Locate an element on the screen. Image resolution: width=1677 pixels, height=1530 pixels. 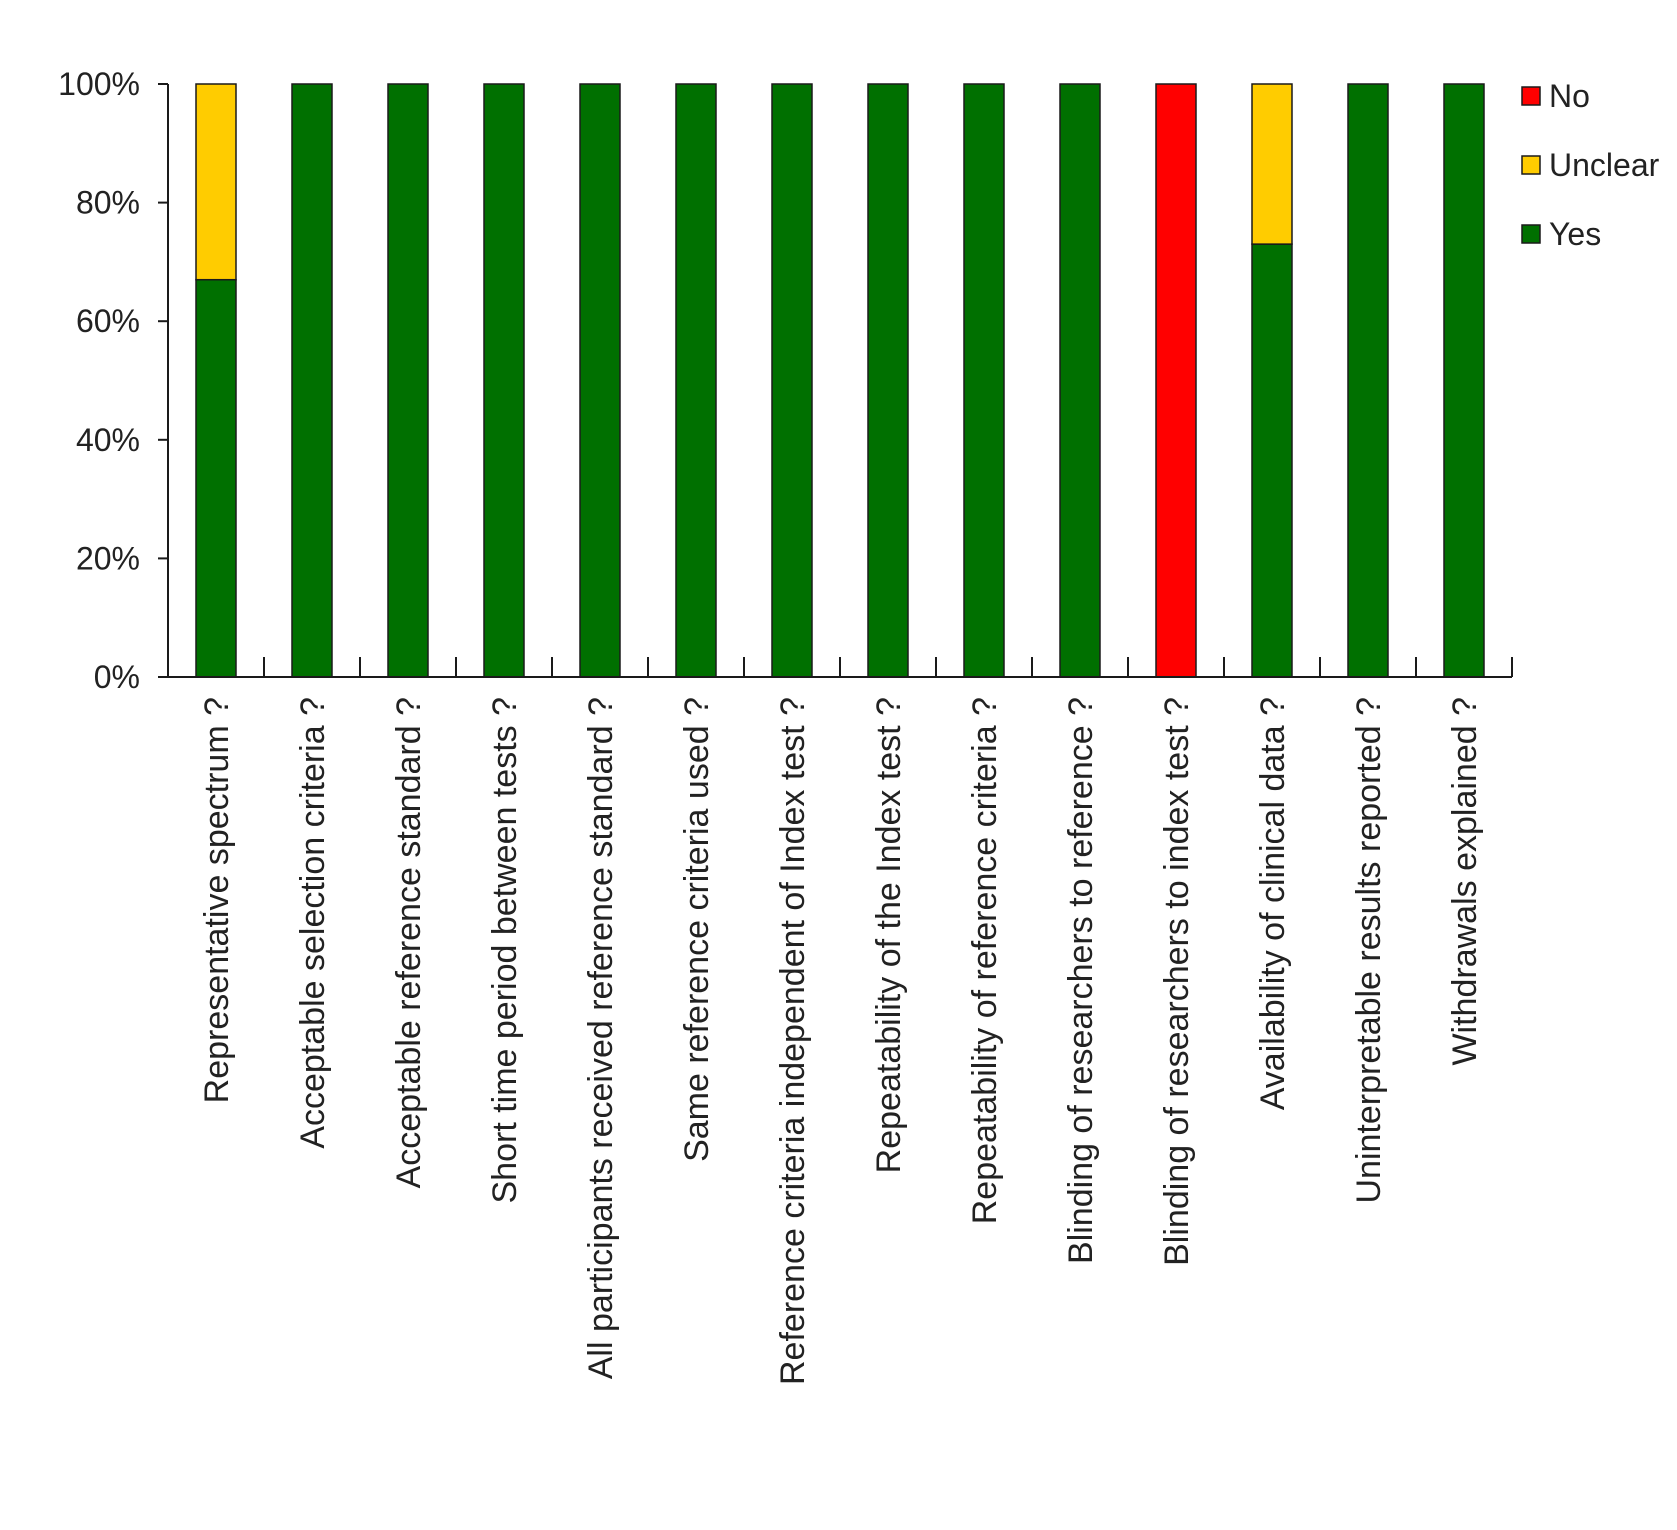
y-tick-label: 60% is located at coordinates (108, 321).